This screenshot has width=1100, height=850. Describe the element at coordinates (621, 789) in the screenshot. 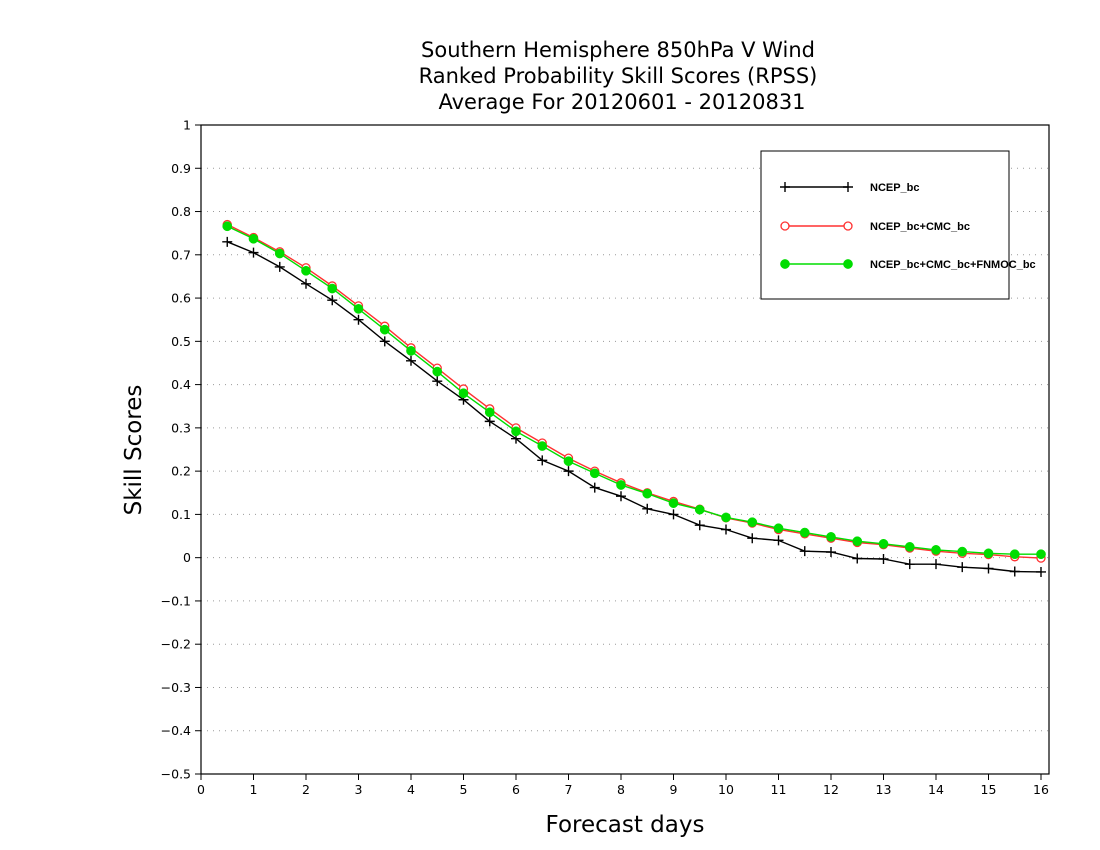

I see `x-tick-label: 8` at that location.